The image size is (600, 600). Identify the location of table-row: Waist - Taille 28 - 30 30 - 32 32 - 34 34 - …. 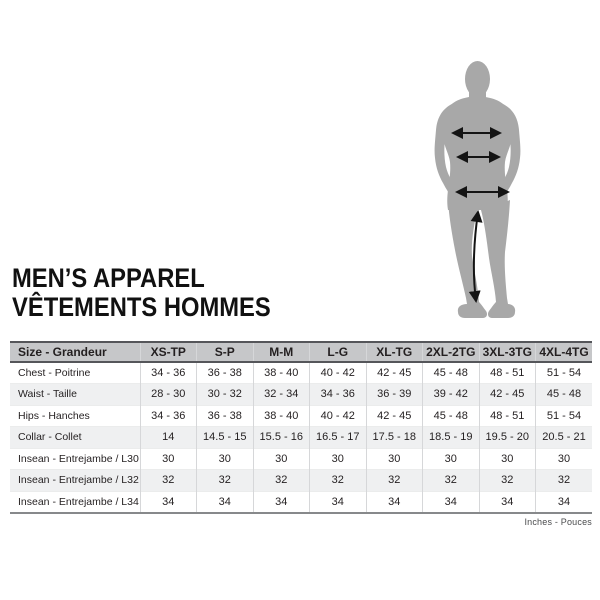
(301, 394).